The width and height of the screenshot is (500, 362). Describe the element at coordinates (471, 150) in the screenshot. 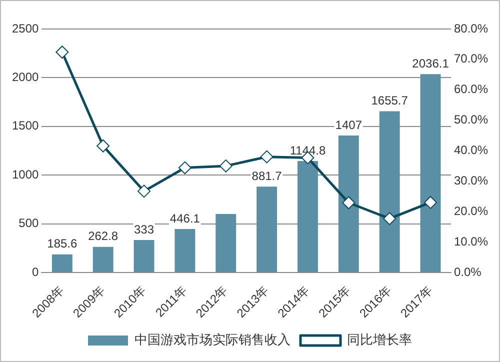

I see `y2-tick-label: 40.0%` at that location.